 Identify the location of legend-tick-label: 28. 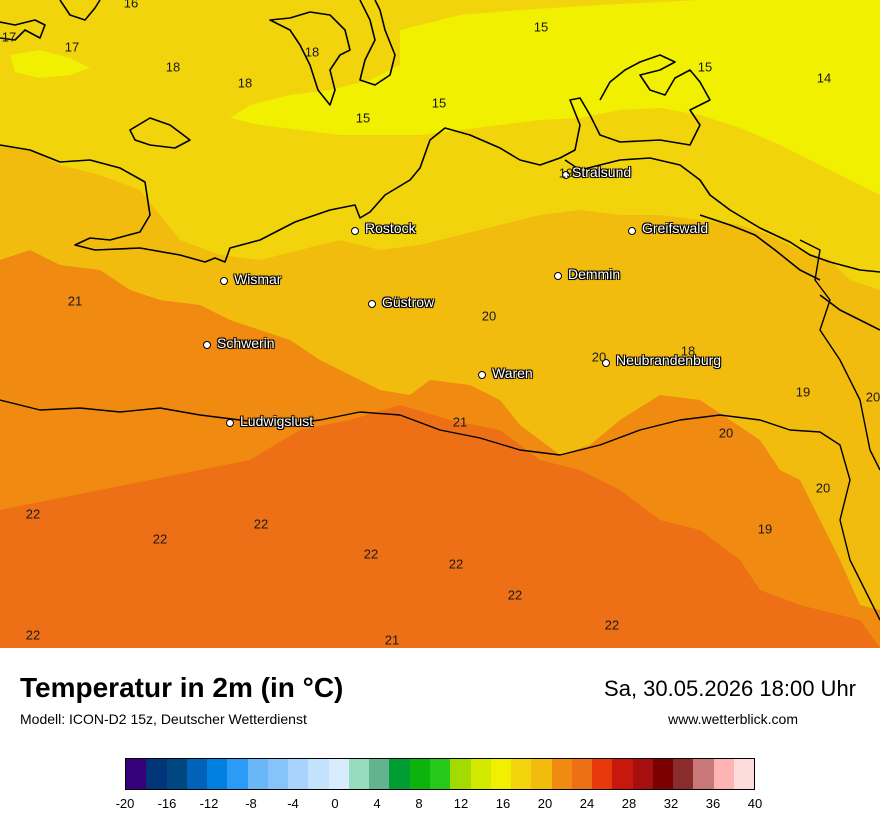
(629, 803).